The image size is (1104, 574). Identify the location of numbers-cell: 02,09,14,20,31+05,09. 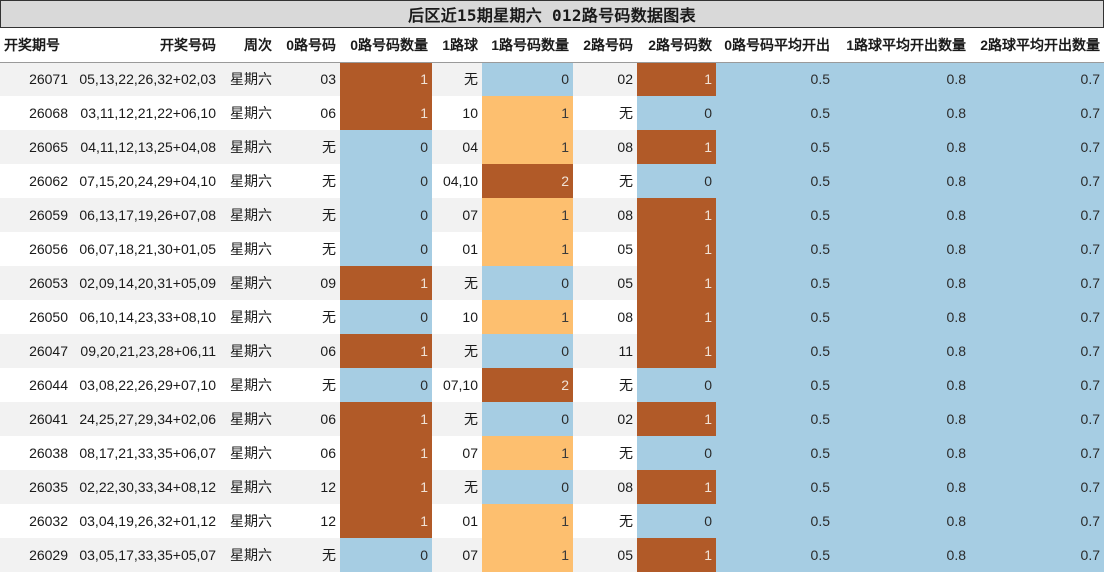
(146, 283).